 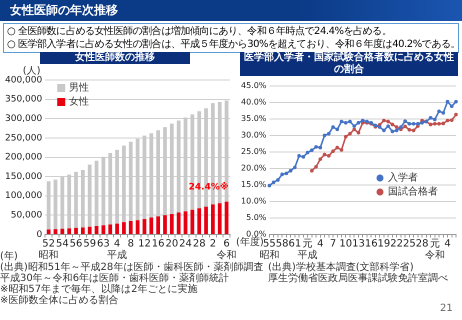 What do you see at coordinates (250, 242) in the screenshot?
I see `x-axis-title: (年度)` at bounding box center [250, 242].